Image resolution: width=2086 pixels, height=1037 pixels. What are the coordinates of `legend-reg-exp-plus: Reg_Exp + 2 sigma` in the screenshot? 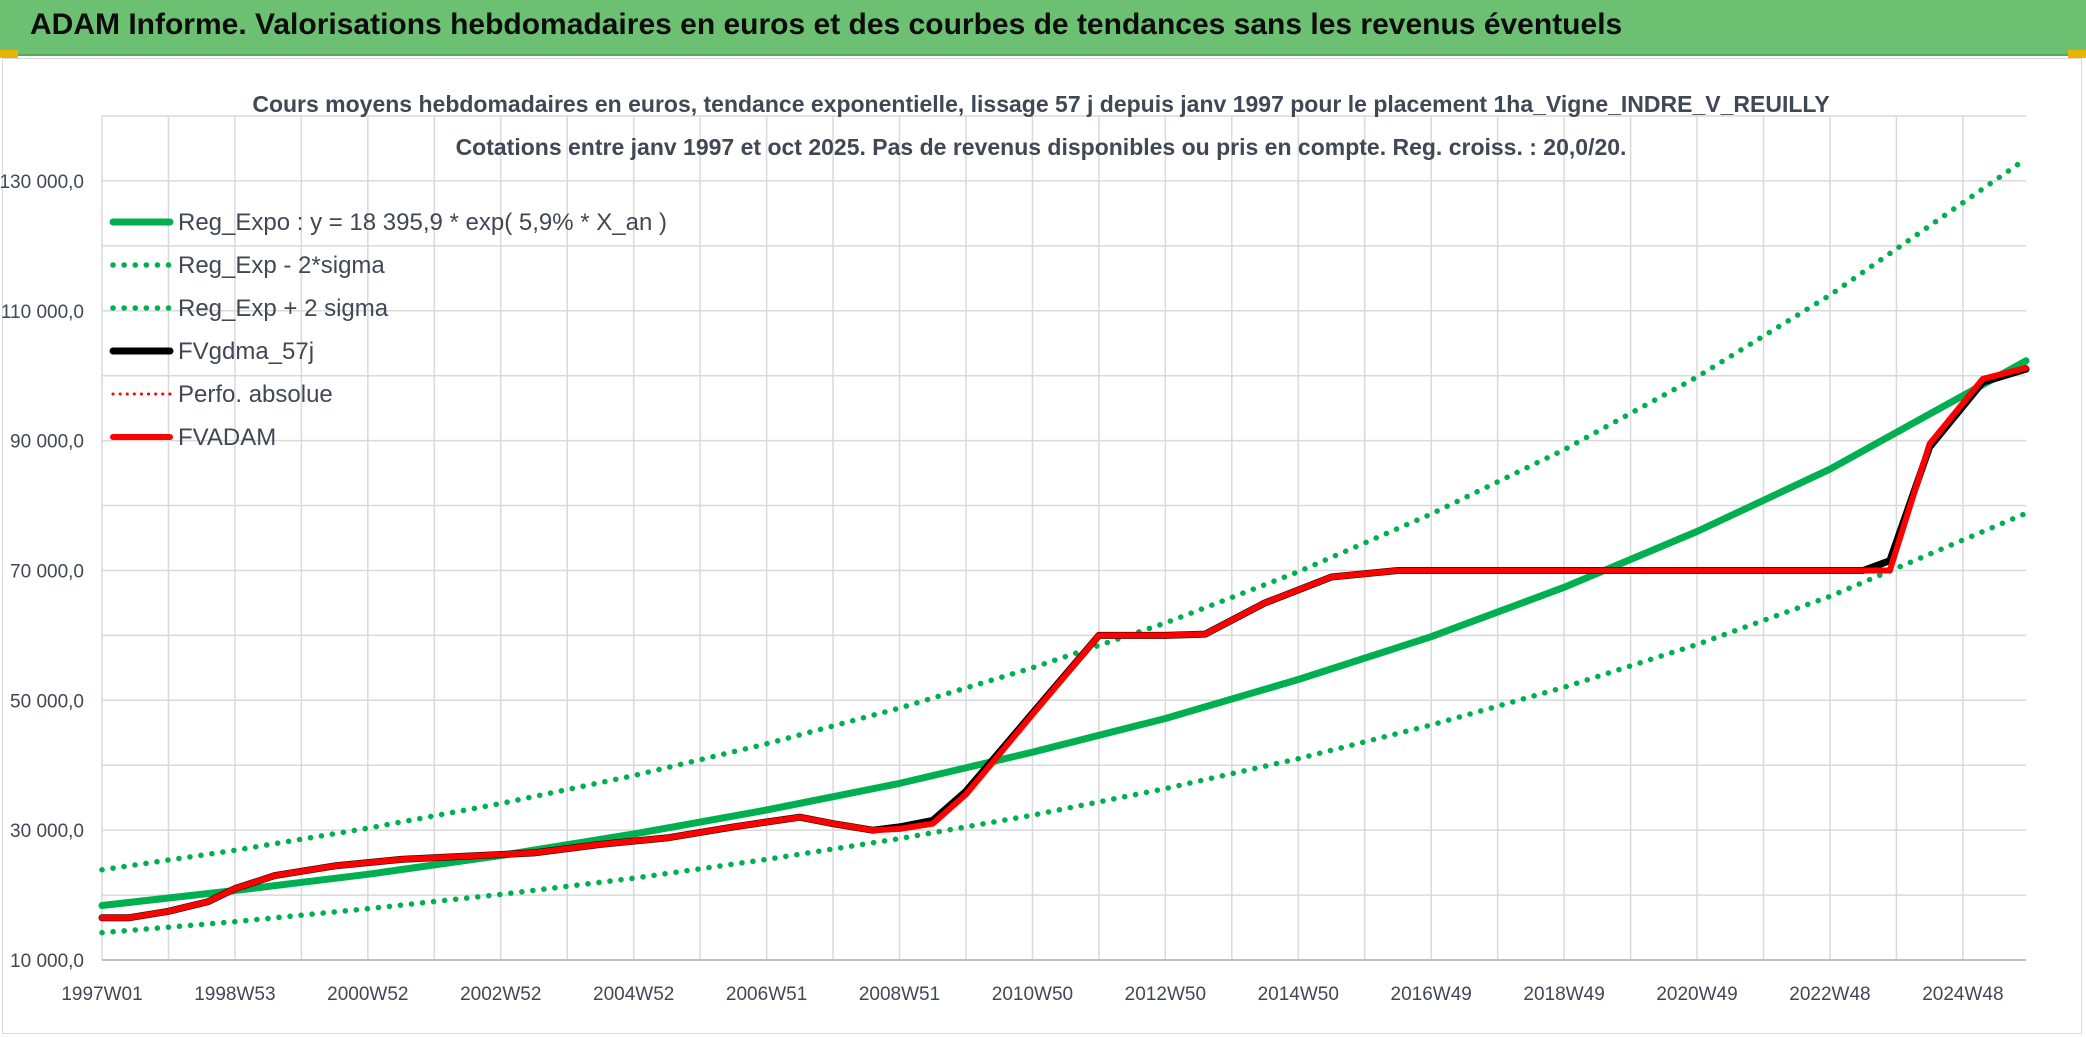 It's located at (249, 308).